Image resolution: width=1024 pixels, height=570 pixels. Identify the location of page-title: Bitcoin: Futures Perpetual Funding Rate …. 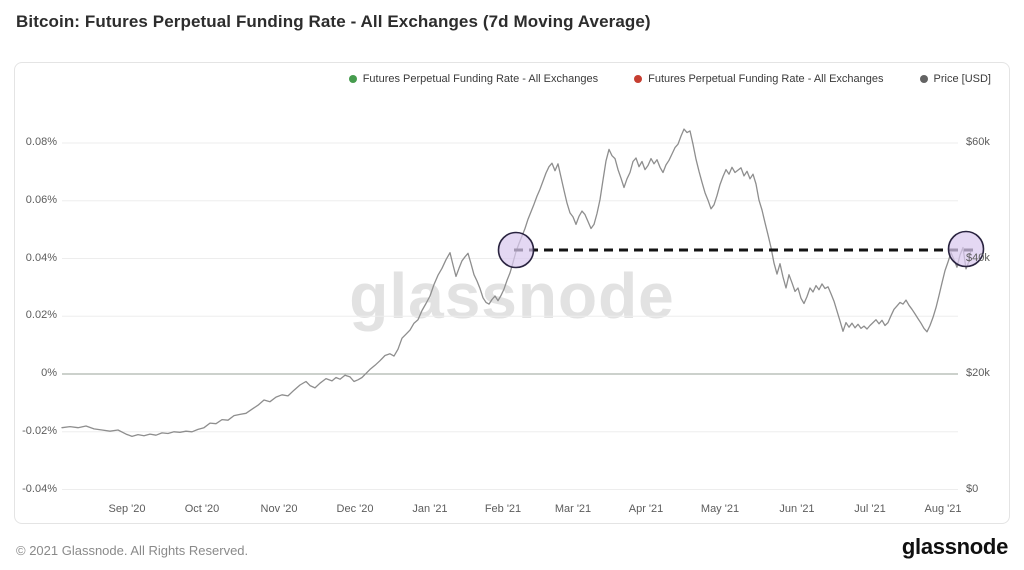
(333, 21).